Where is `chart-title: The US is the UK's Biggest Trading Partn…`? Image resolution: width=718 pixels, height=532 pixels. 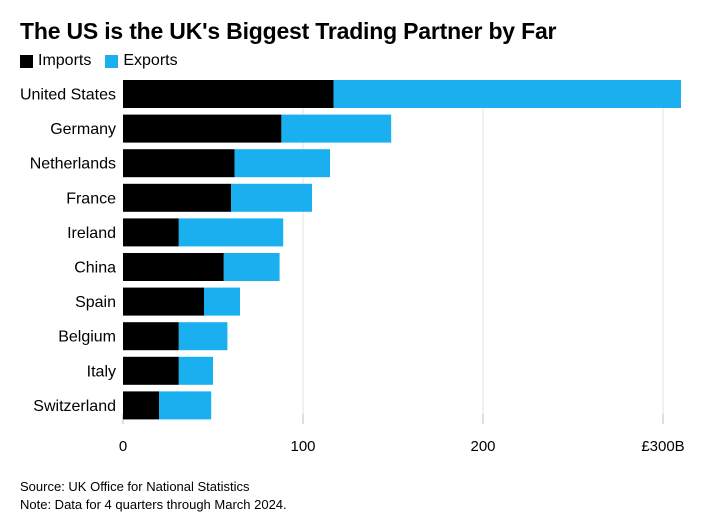
chart-title: The US is the UK's Biggest Trading Partn… is located at coordinates (288, 31).